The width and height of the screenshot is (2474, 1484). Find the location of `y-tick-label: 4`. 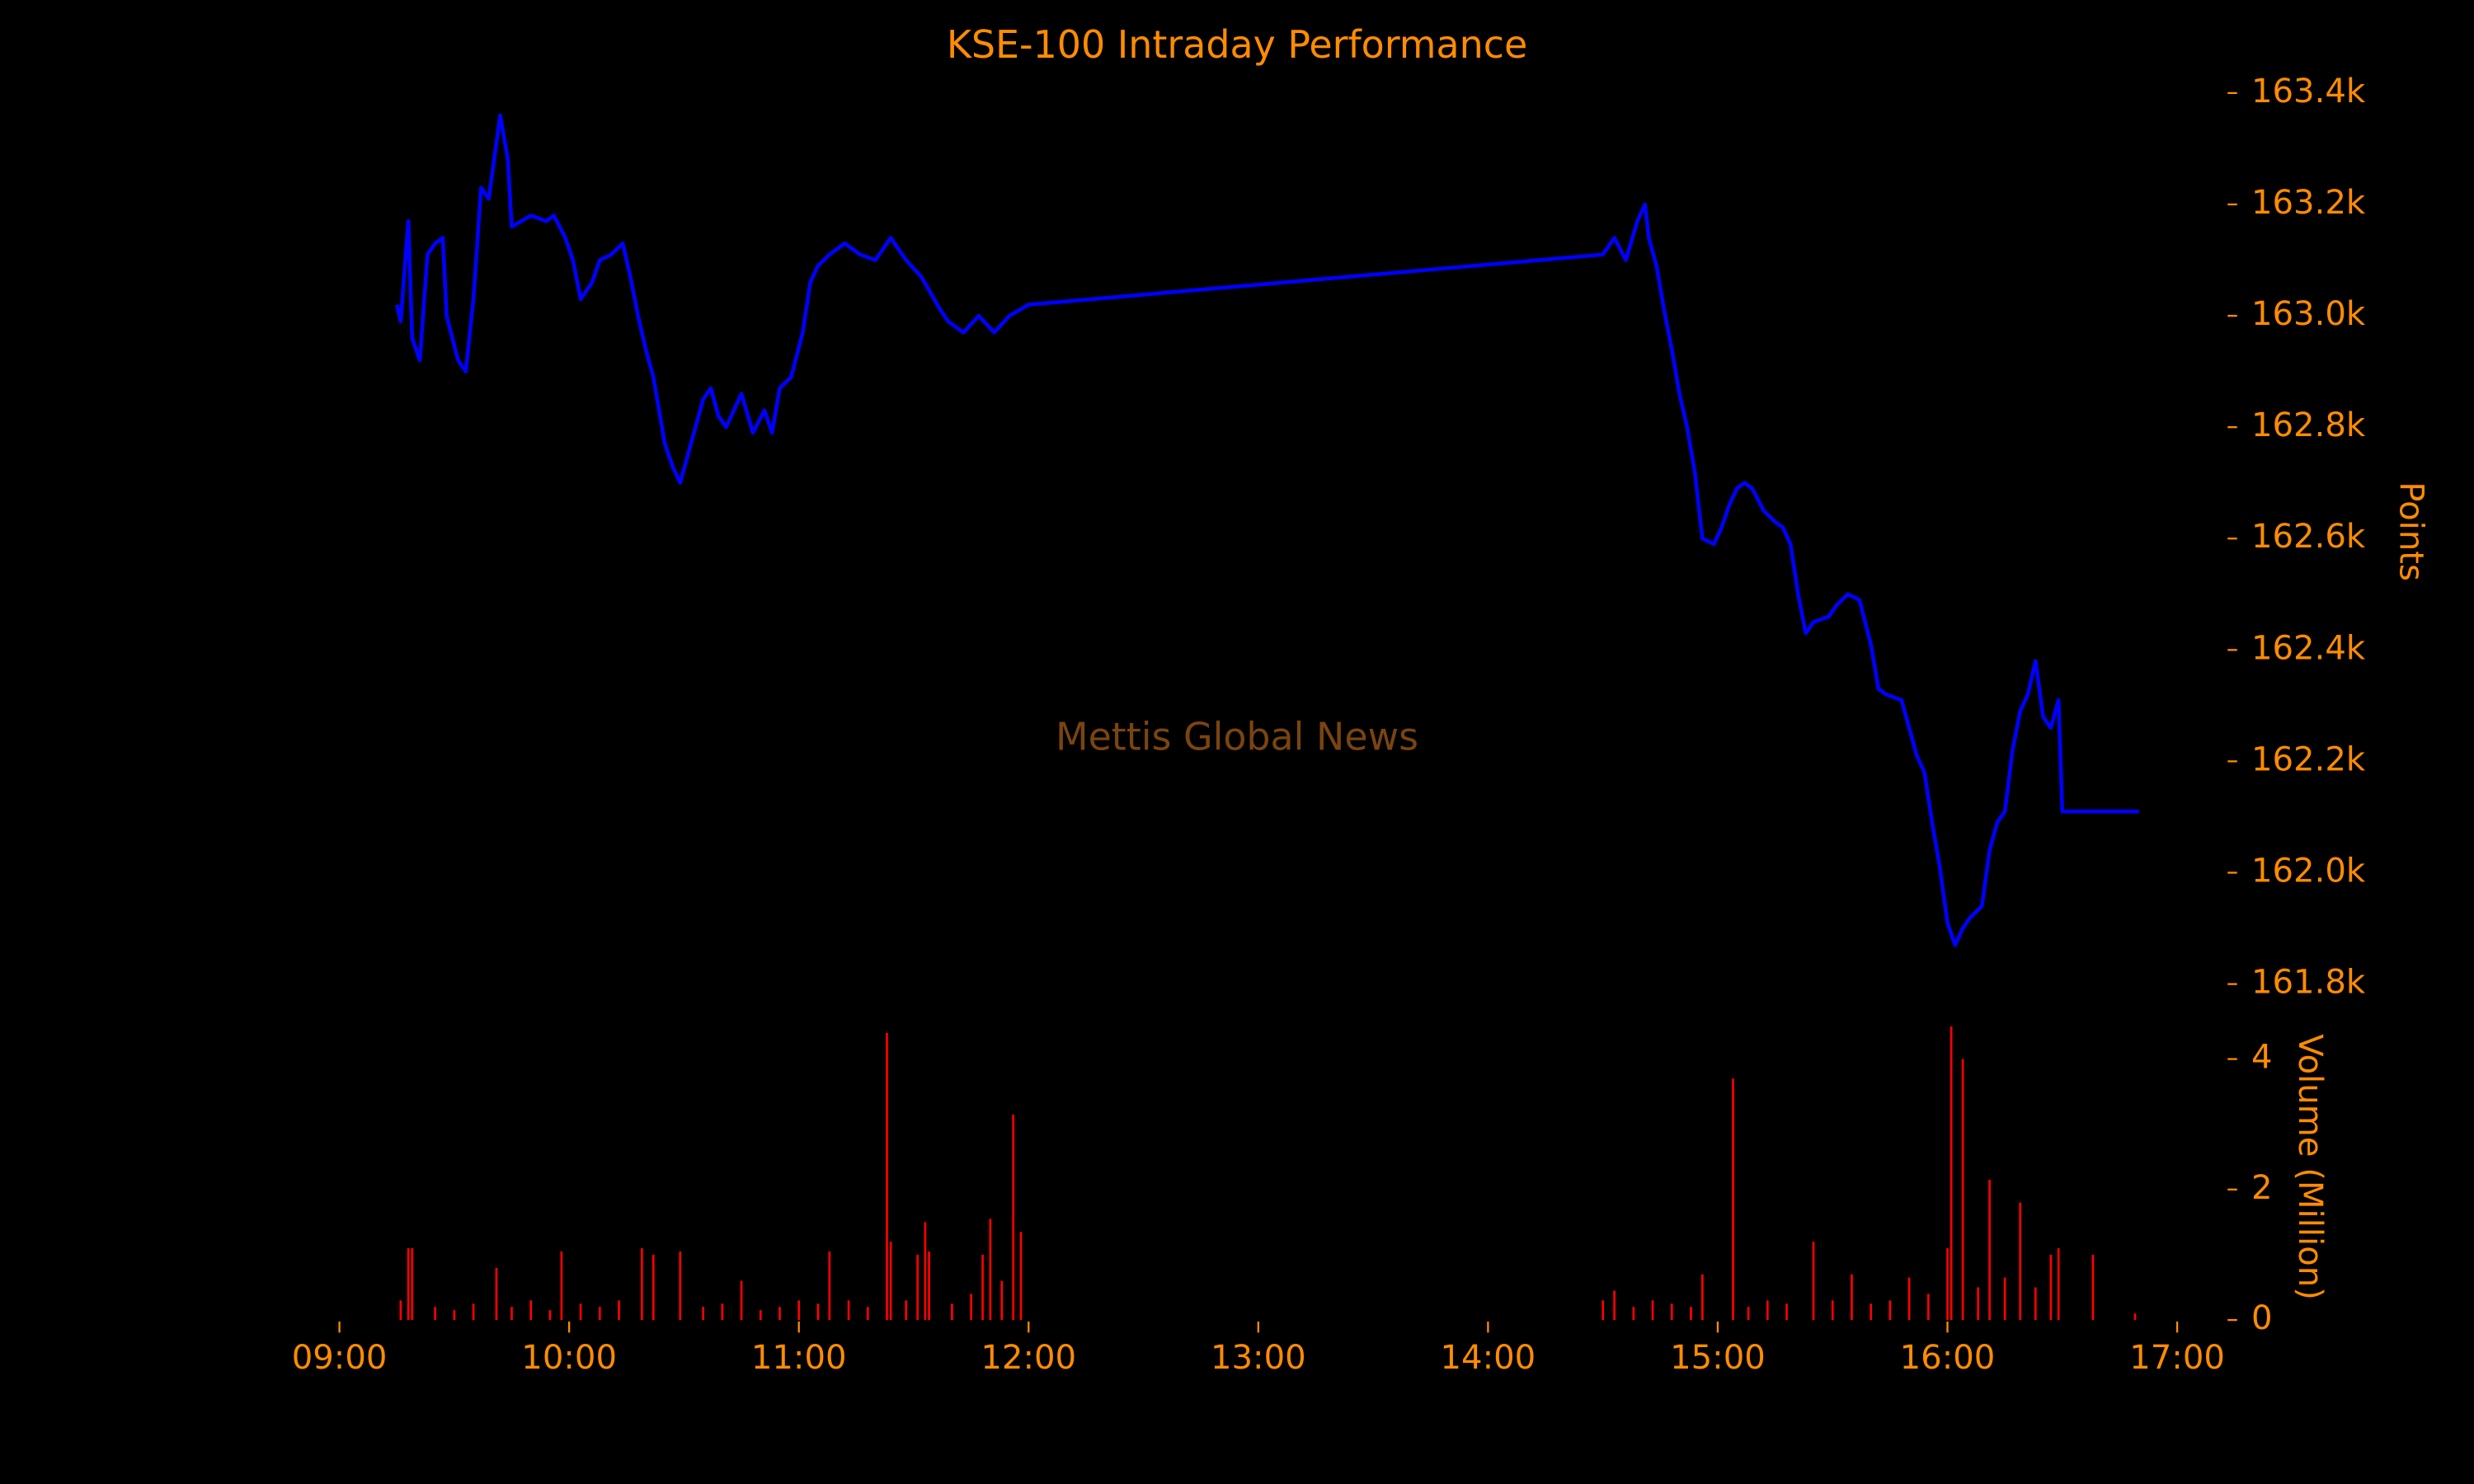

y-tick-label: 4 is located at coordinates (2262, 1058).